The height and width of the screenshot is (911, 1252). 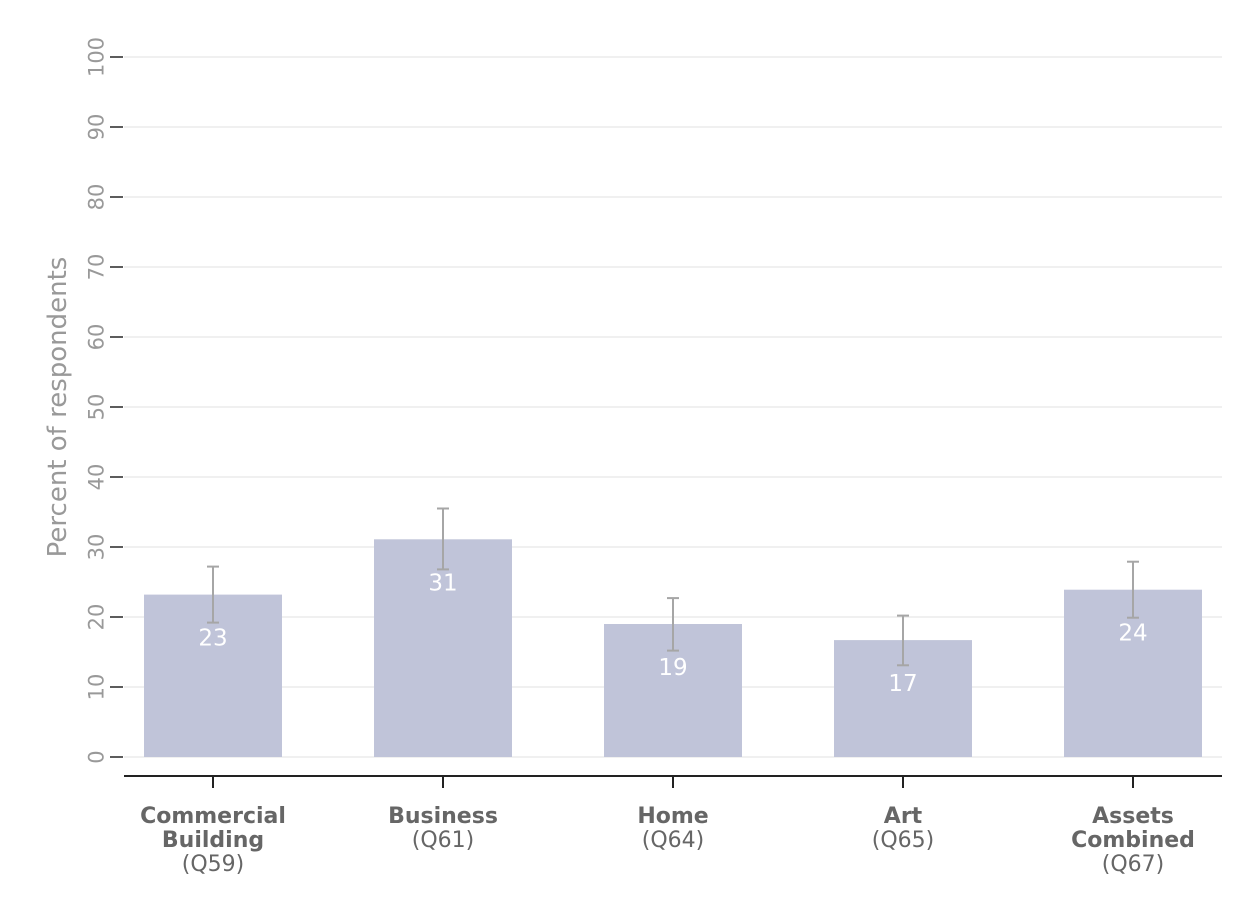 What do you see at coordinates (673, 840) in the screenshot?
I see `category-code: (Q64)` at bounding box center [673, 840].